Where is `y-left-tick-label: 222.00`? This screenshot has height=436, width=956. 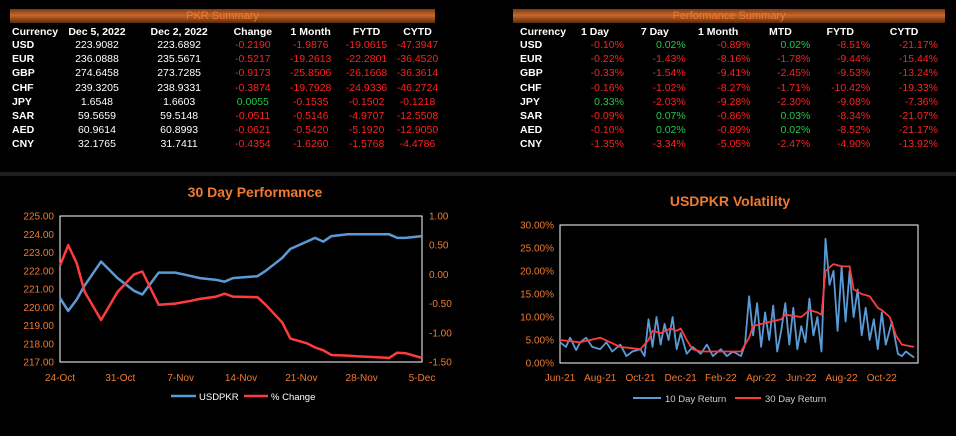 y-left-tick-label: 222.00 is located at coordinates (38, 271).